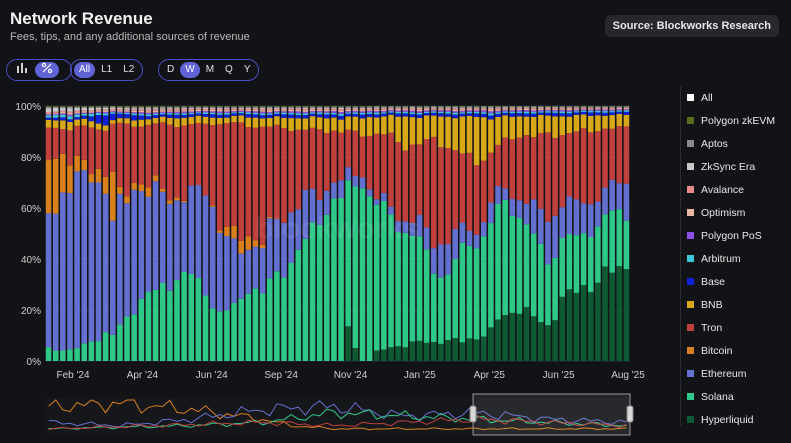  What do you see at coordinates (739, 419) in the screenshot?
I see `legend-item-hyperliquid: Hyperliquid` at bounding box center [739, 419].